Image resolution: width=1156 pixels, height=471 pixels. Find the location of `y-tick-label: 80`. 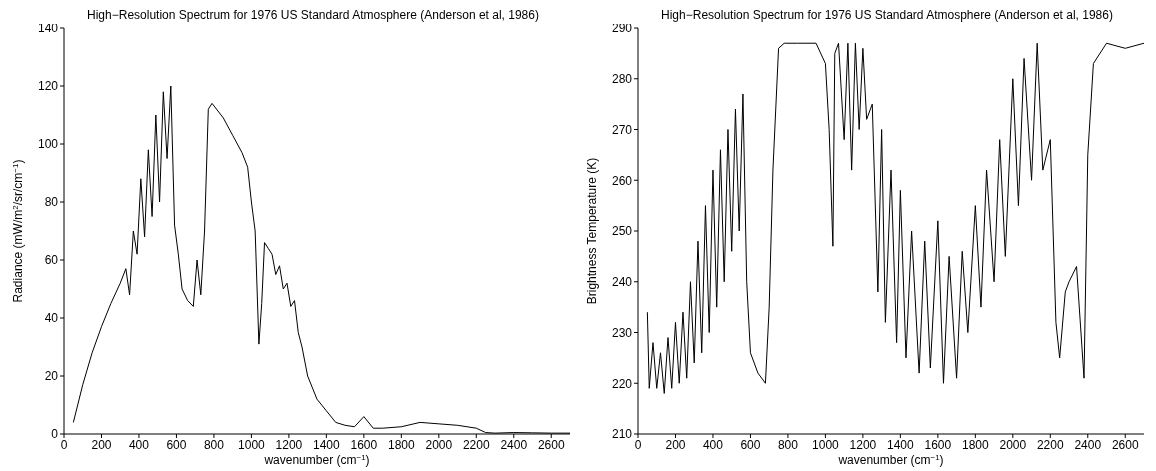

y-tick-label: 80 is located at coordinates (51, 202).